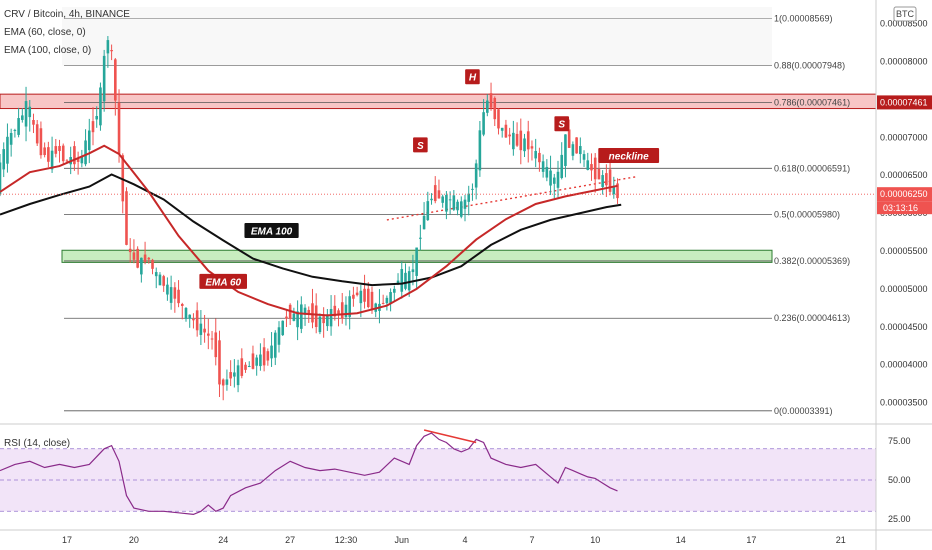 This screenshot has width=932, height=550. I want to click on x-tick-7: 7, so click(531, 540).